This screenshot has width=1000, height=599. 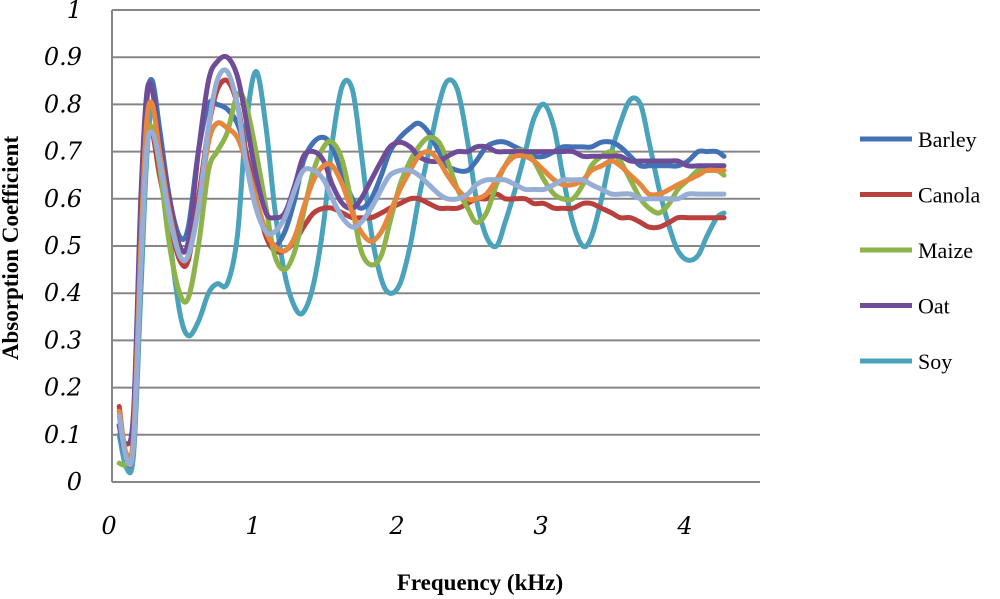 What do you see at coordinates (11, 248) in the screenshot?
I see `y-axis-title: Absorption Coefficient` at bounding box center [11, 248].